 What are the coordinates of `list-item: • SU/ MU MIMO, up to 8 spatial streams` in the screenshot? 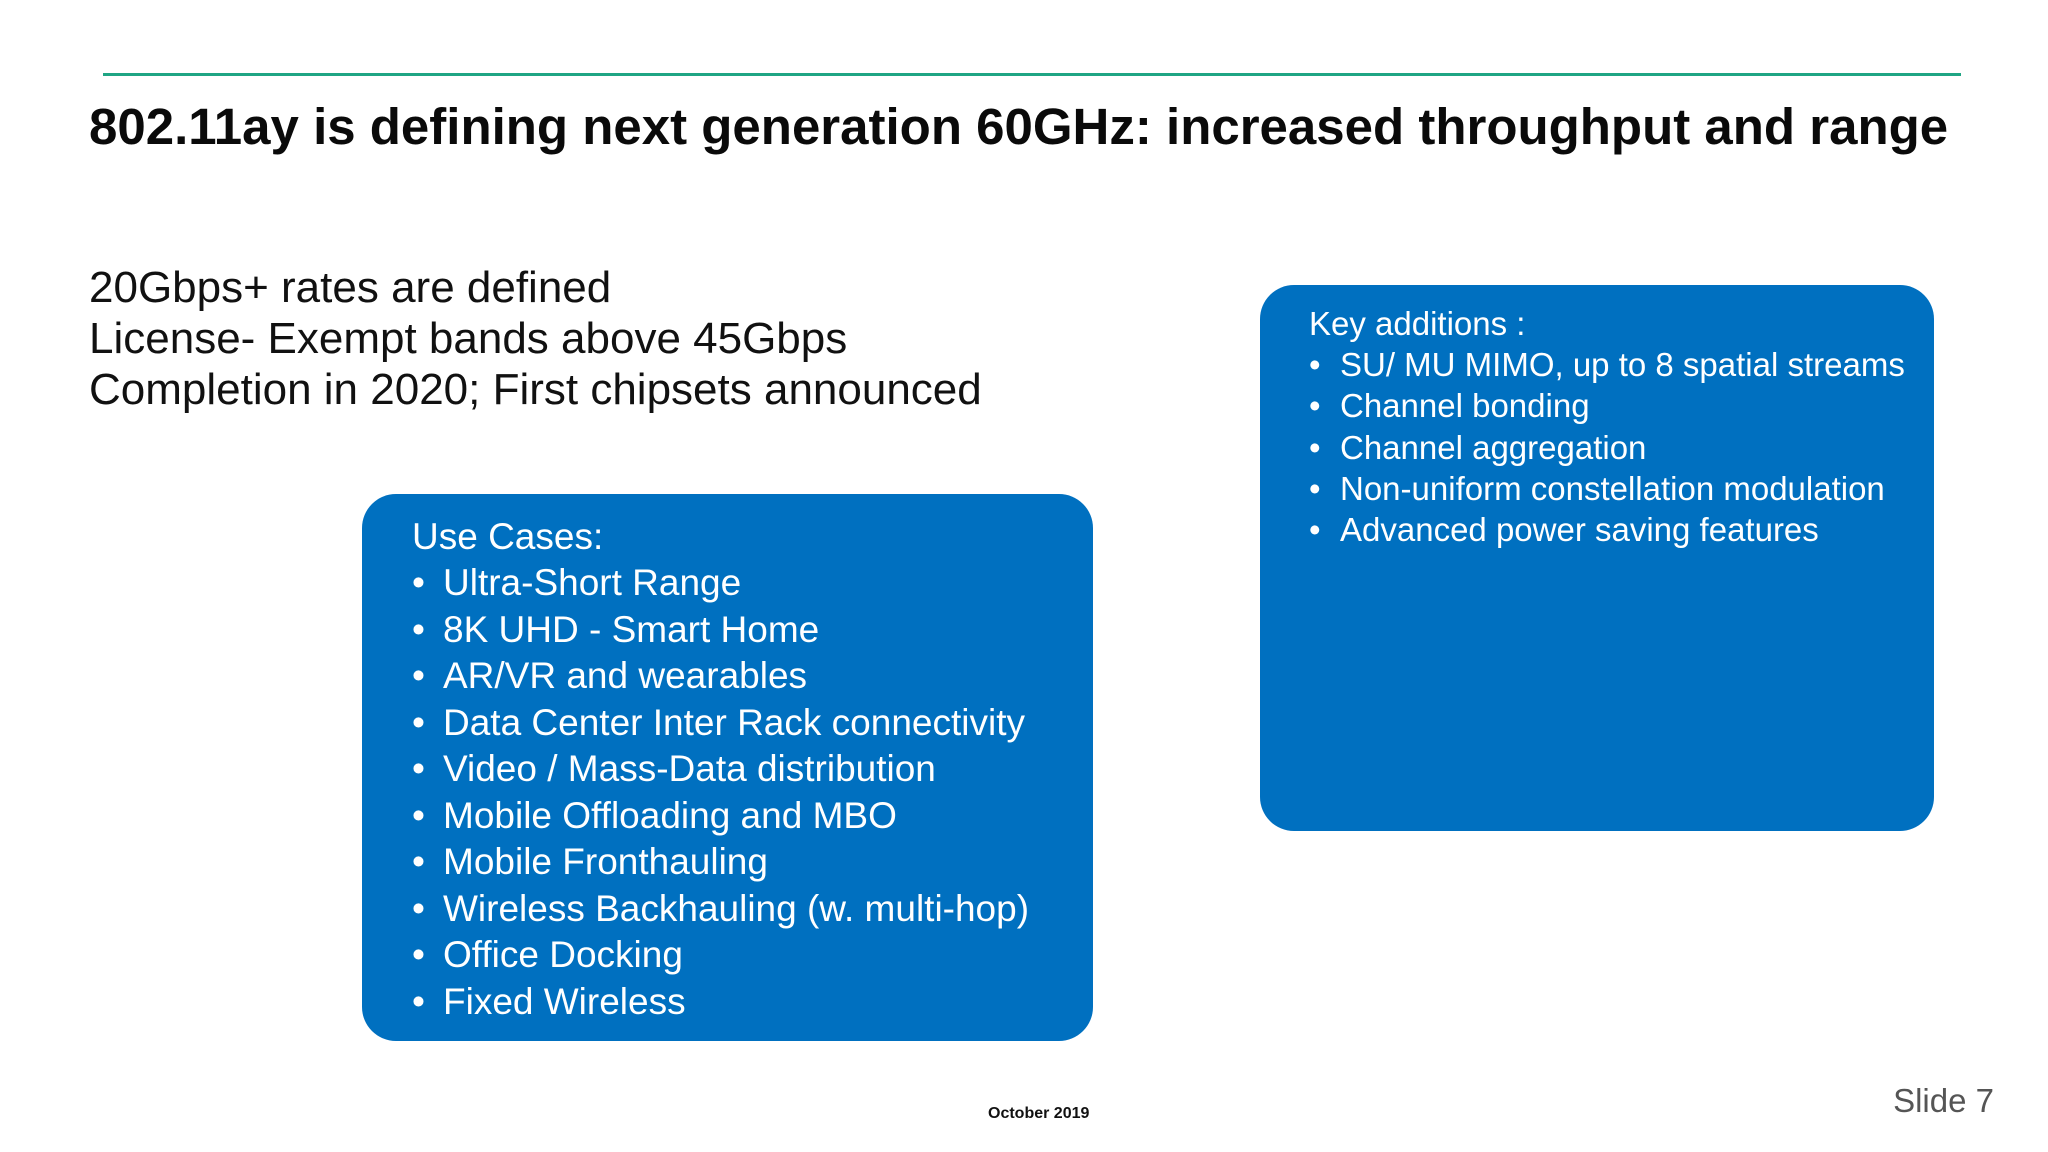 It's located at (1621, 364).